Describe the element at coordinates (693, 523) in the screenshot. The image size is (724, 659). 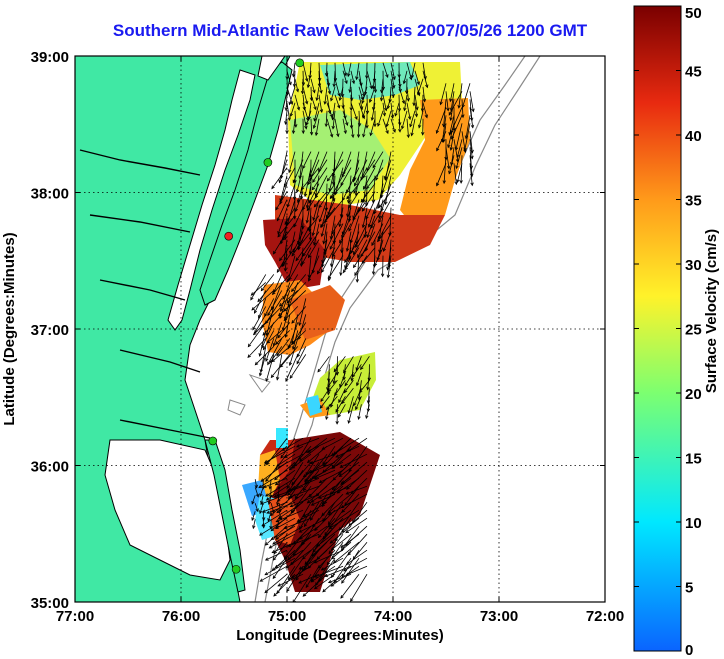
I see `colorbar-tick-label: 10` at that location.